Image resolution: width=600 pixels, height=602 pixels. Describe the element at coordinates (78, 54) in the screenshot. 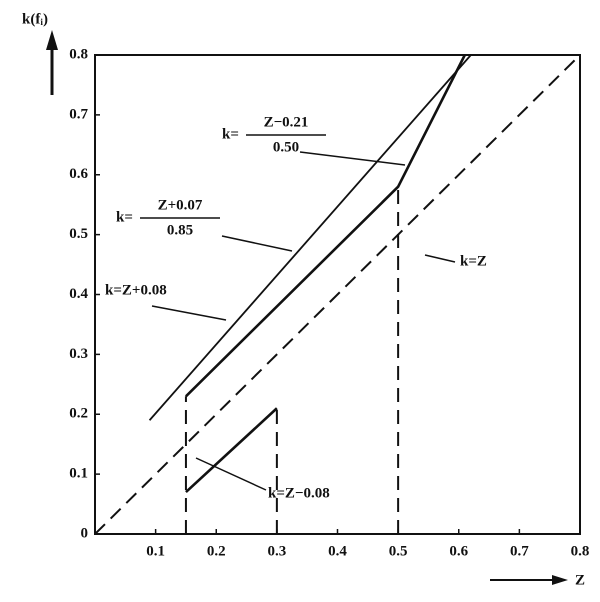

I see `y-tick-label: 0.8` at that location.